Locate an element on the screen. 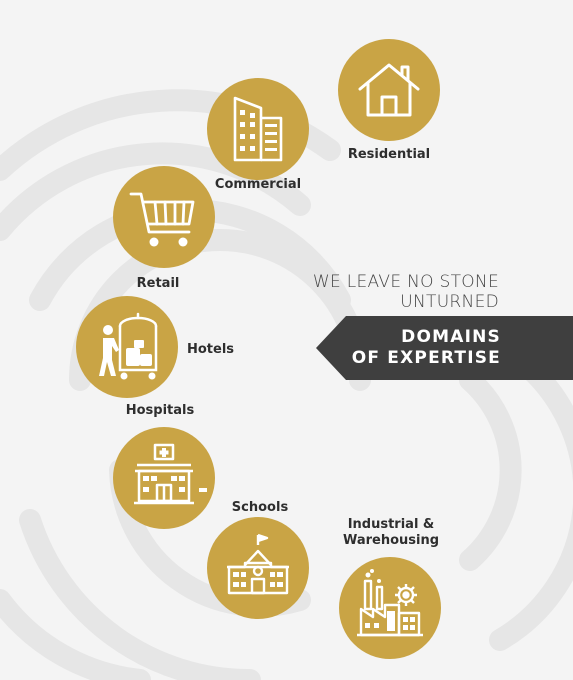  industrial-label: Industrial & Warehousing is located at coordinates (391, 533).